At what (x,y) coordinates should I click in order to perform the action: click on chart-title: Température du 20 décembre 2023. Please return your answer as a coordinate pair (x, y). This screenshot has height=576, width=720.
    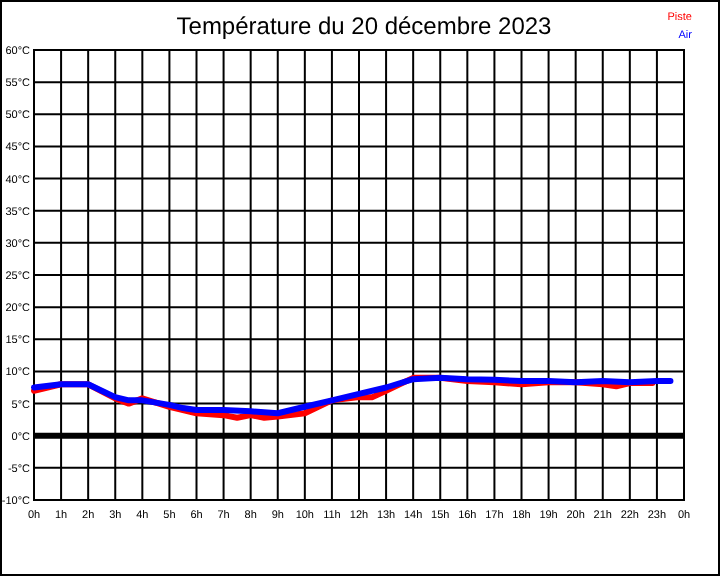
    Looking at the image, I should click on (364, 26).